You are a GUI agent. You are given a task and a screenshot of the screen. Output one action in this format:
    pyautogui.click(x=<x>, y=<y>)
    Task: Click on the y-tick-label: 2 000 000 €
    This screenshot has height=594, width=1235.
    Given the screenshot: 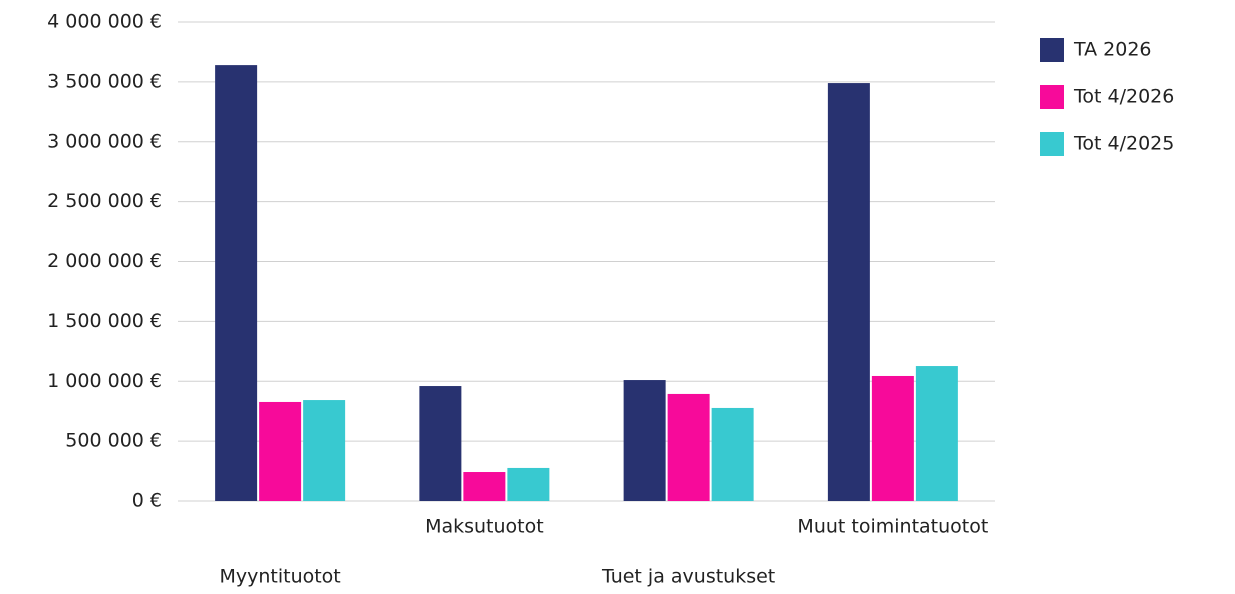 What is the action you would take?
    pyautogui.click(x=104, y=261)
    